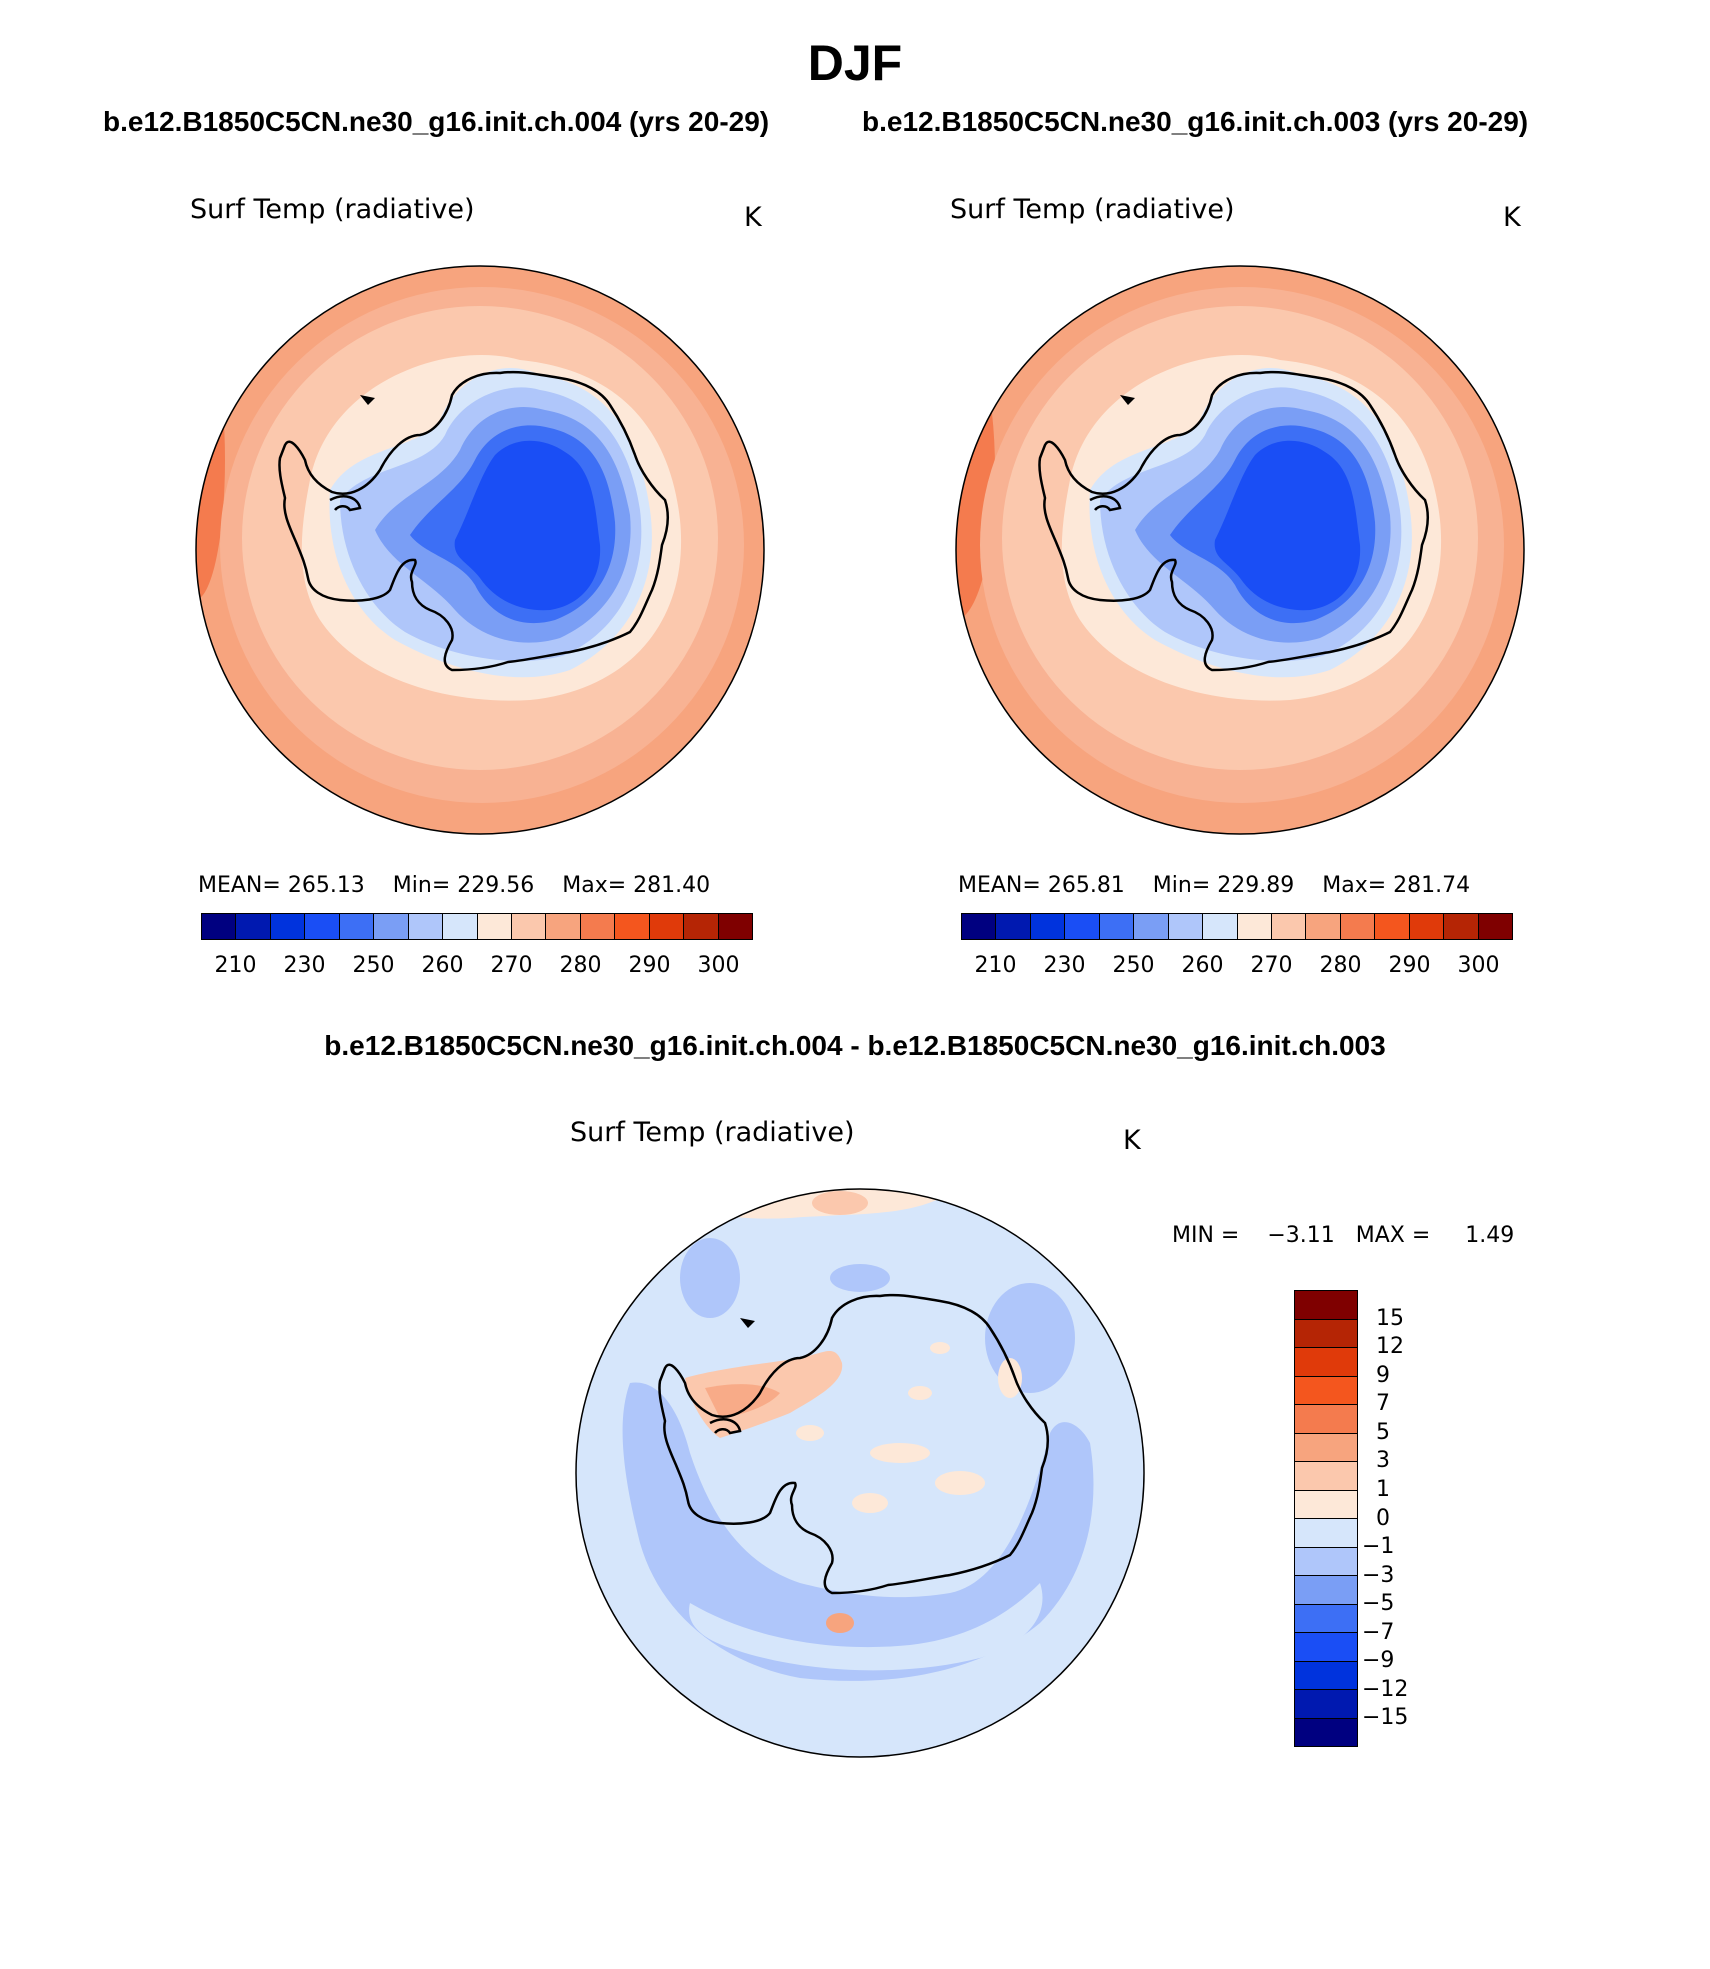  I want to click on diff-colorbar-tick-label: 1, so click(1383, 1489).